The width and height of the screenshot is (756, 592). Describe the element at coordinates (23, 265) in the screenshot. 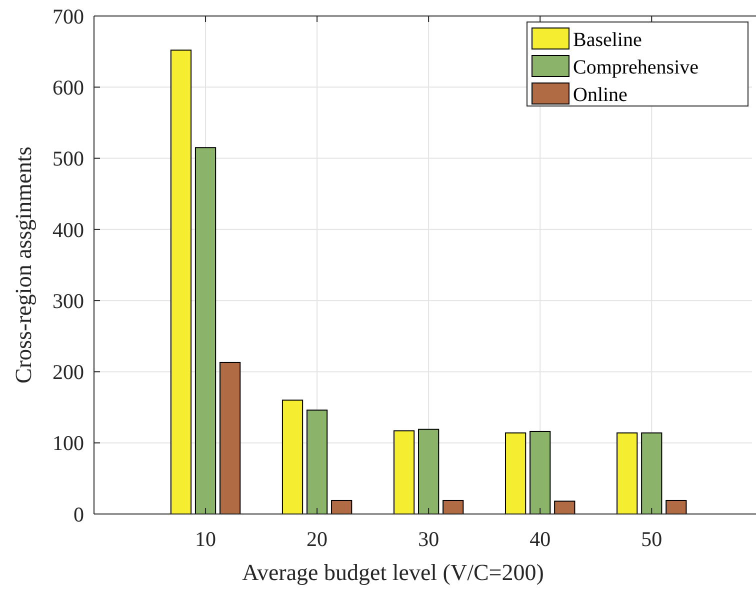

I see `y-axis-title: Cross-region assginments` at that location.